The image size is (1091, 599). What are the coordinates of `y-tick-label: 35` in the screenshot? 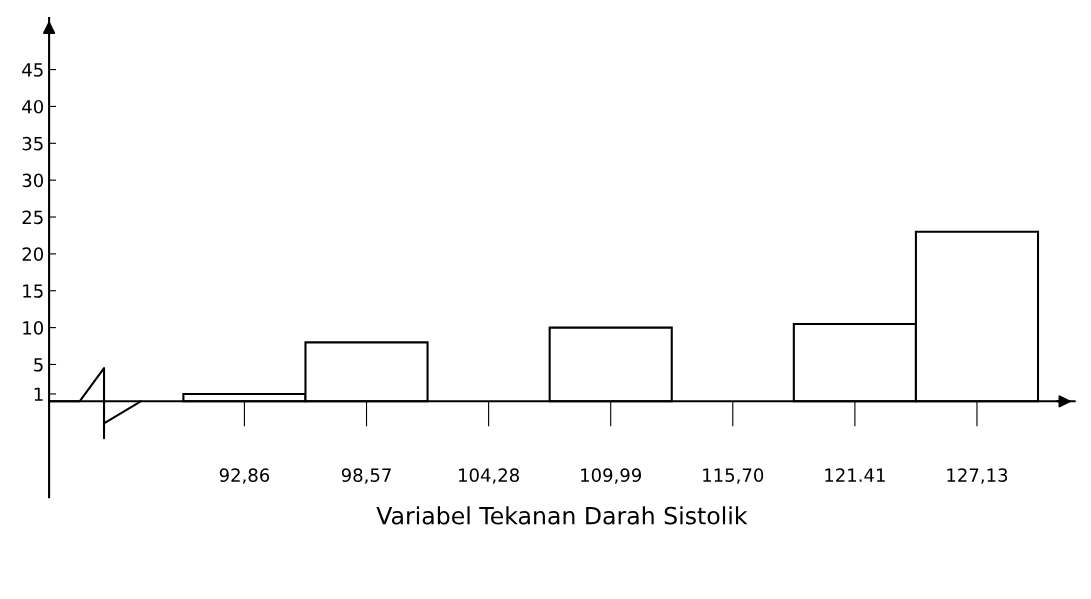 It's located at (32, 143).